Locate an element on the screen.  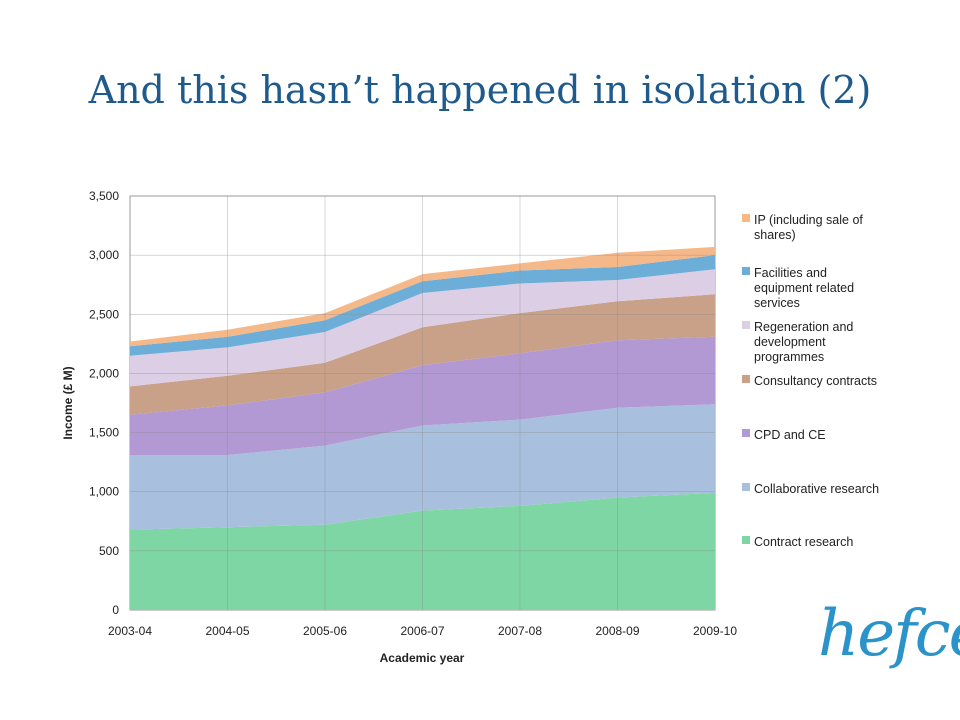
y-axis-label: Income (£ M) is located at coordinates (68, 402).